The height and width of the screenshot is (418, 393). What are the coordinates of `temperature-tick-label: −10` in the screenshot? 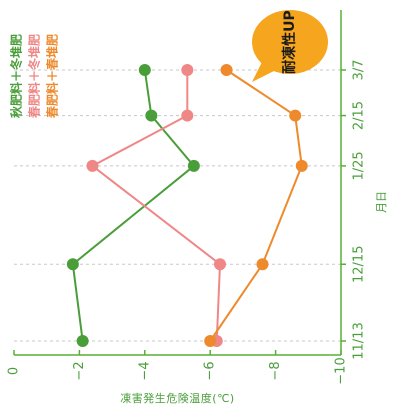 It's located at (341, 370).